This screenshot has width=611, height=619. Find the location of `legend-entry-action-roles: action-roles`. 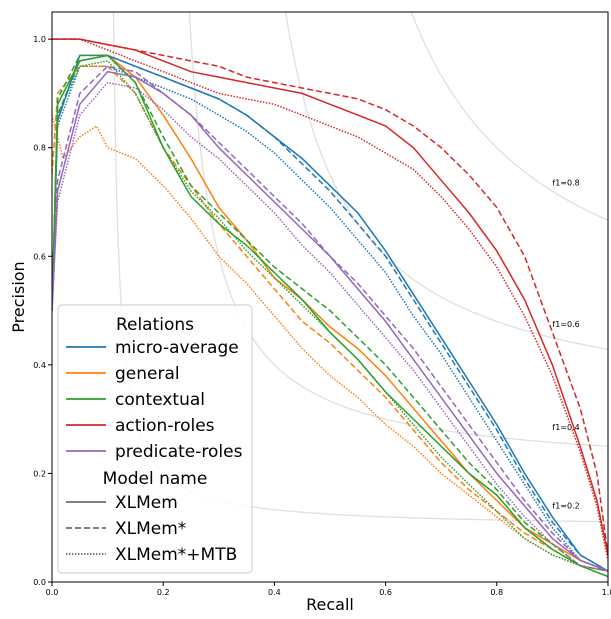

legend-entry-action-roles: action-roles is located at coordinates (165, 426).